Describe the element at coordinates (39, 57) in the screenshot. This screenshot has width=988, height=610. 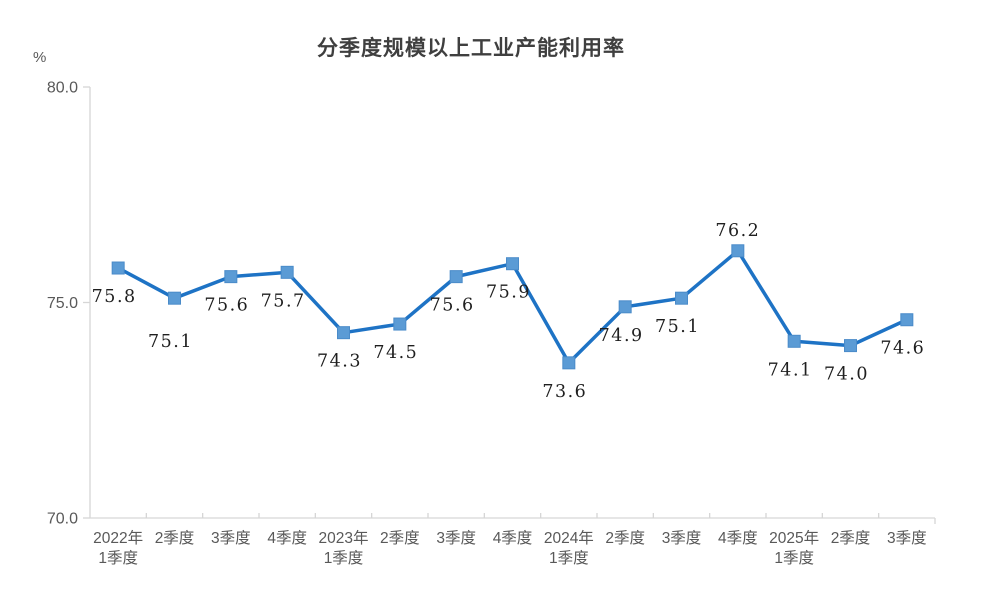
I see `y-axis-unit-label: %` at that location.